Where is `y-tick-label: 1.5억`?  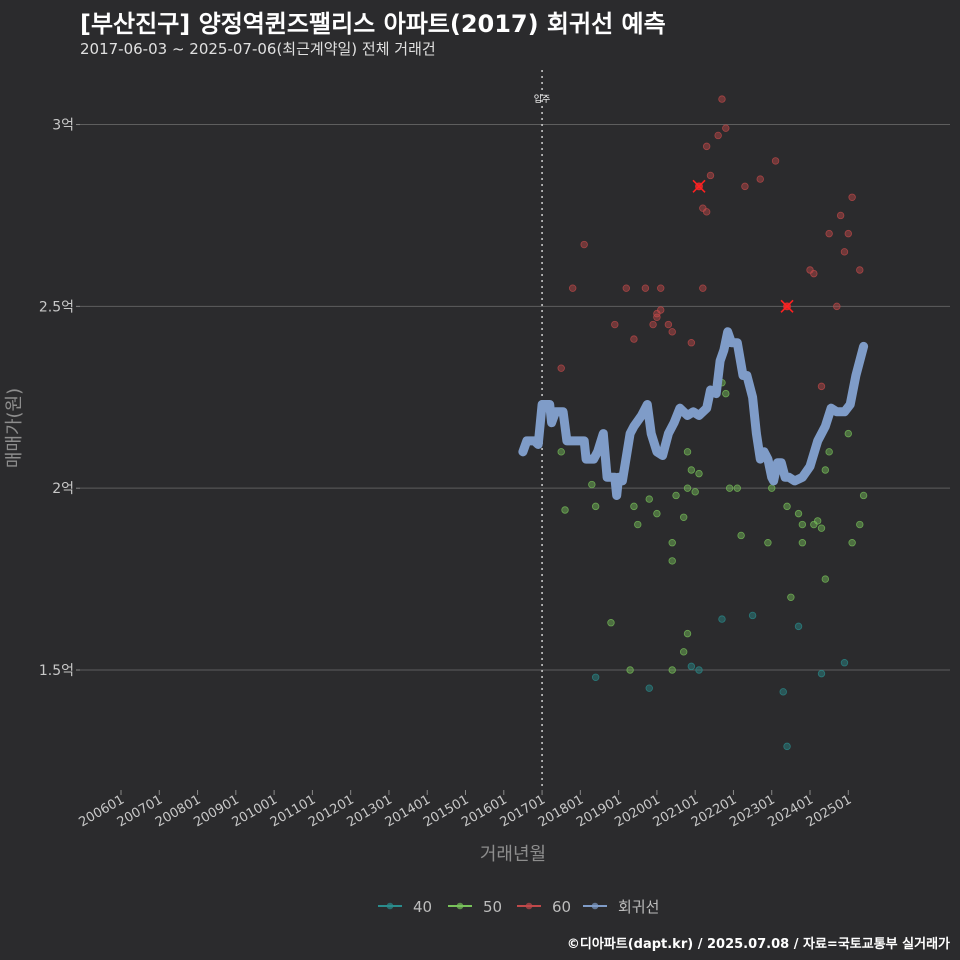
y-tick-label: 1.5억 is located at coordinates (56, 671).